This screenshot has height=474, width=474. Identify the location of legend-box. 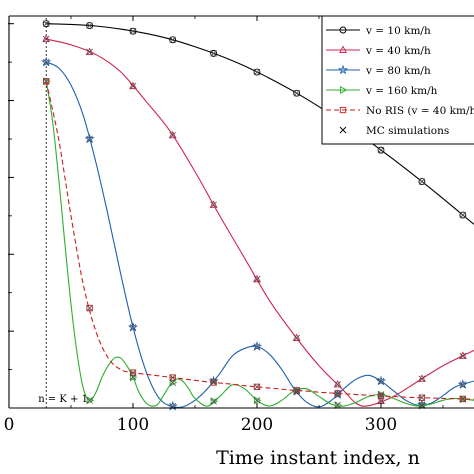
(397, 80).